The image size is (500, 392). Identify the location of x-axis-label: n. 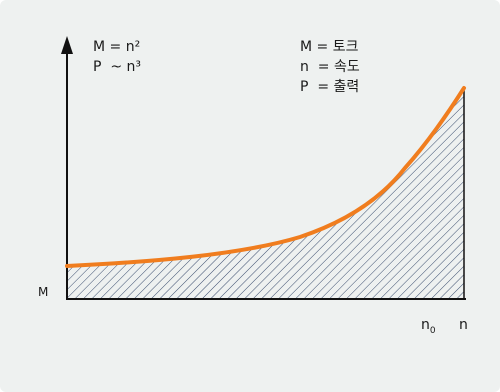
(463, 325).